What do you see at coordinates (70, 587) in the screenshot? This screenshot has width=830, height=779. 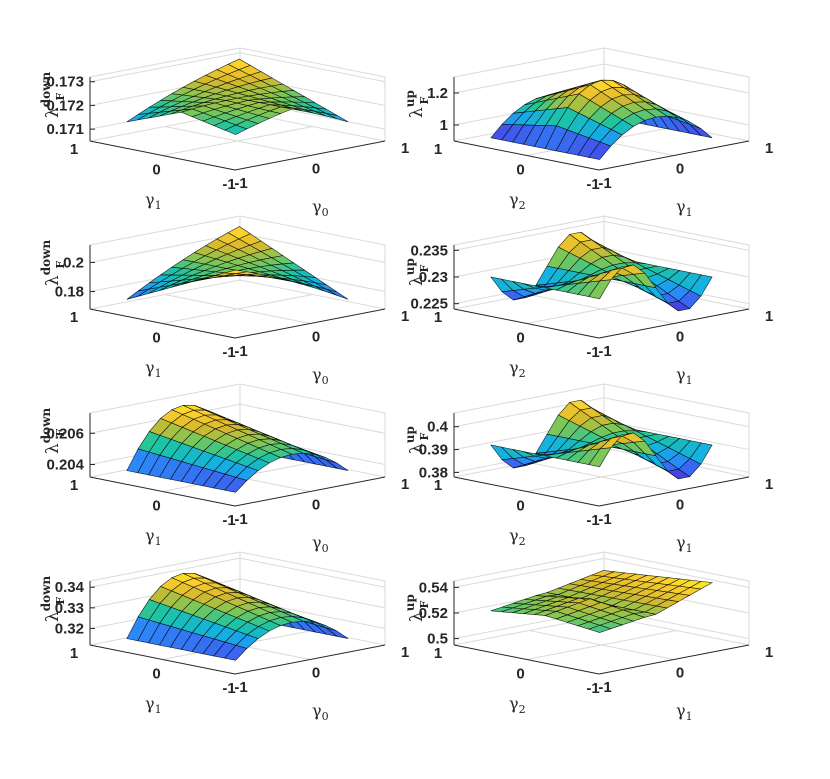 I see `z-tick-label-0: 0.34` at bounding box center [70, 587].